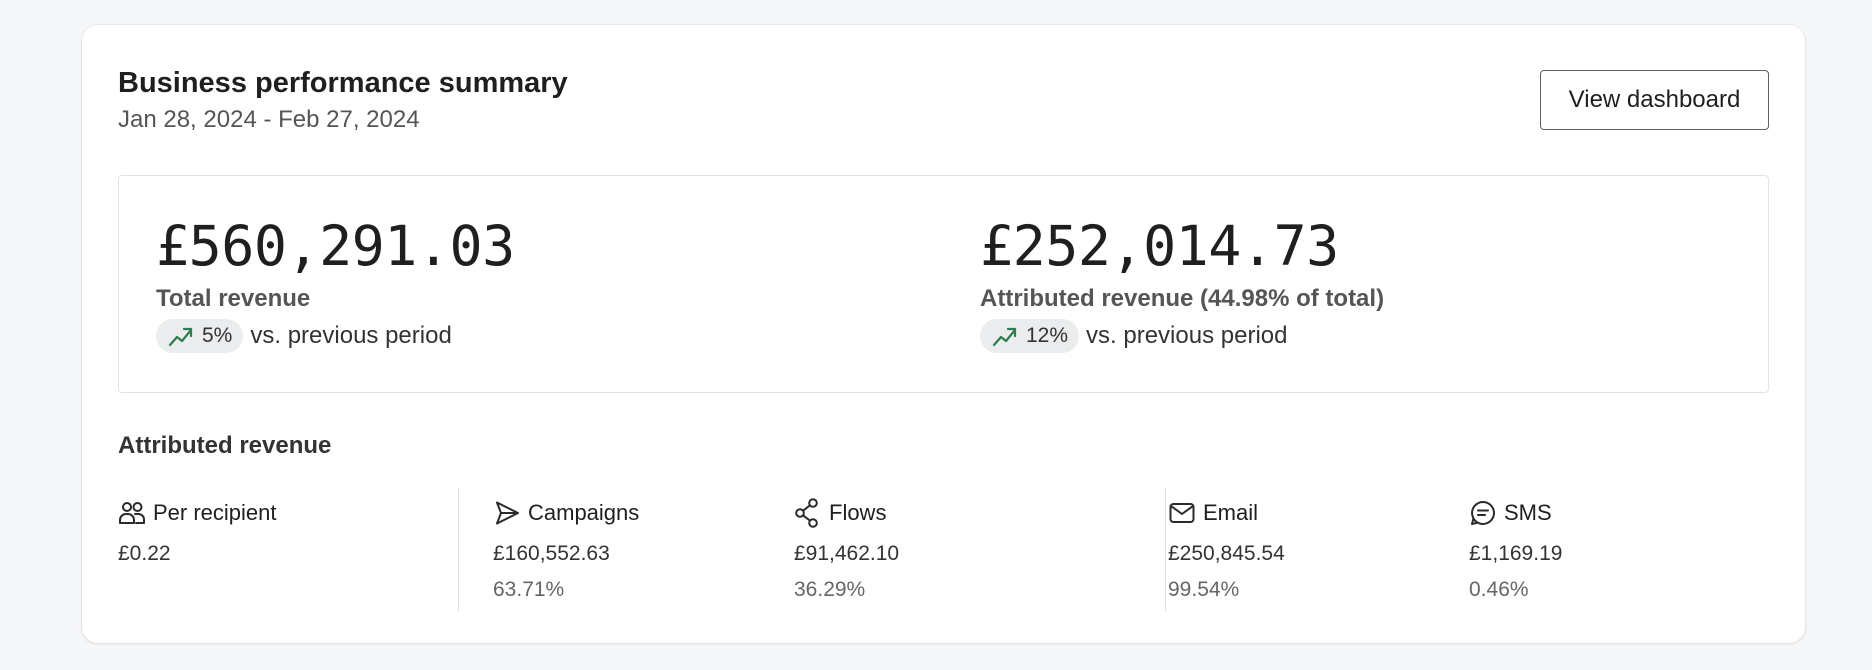 The image size is (1872, 670). I want to click on metric-header: Email, so click(1226, 513).